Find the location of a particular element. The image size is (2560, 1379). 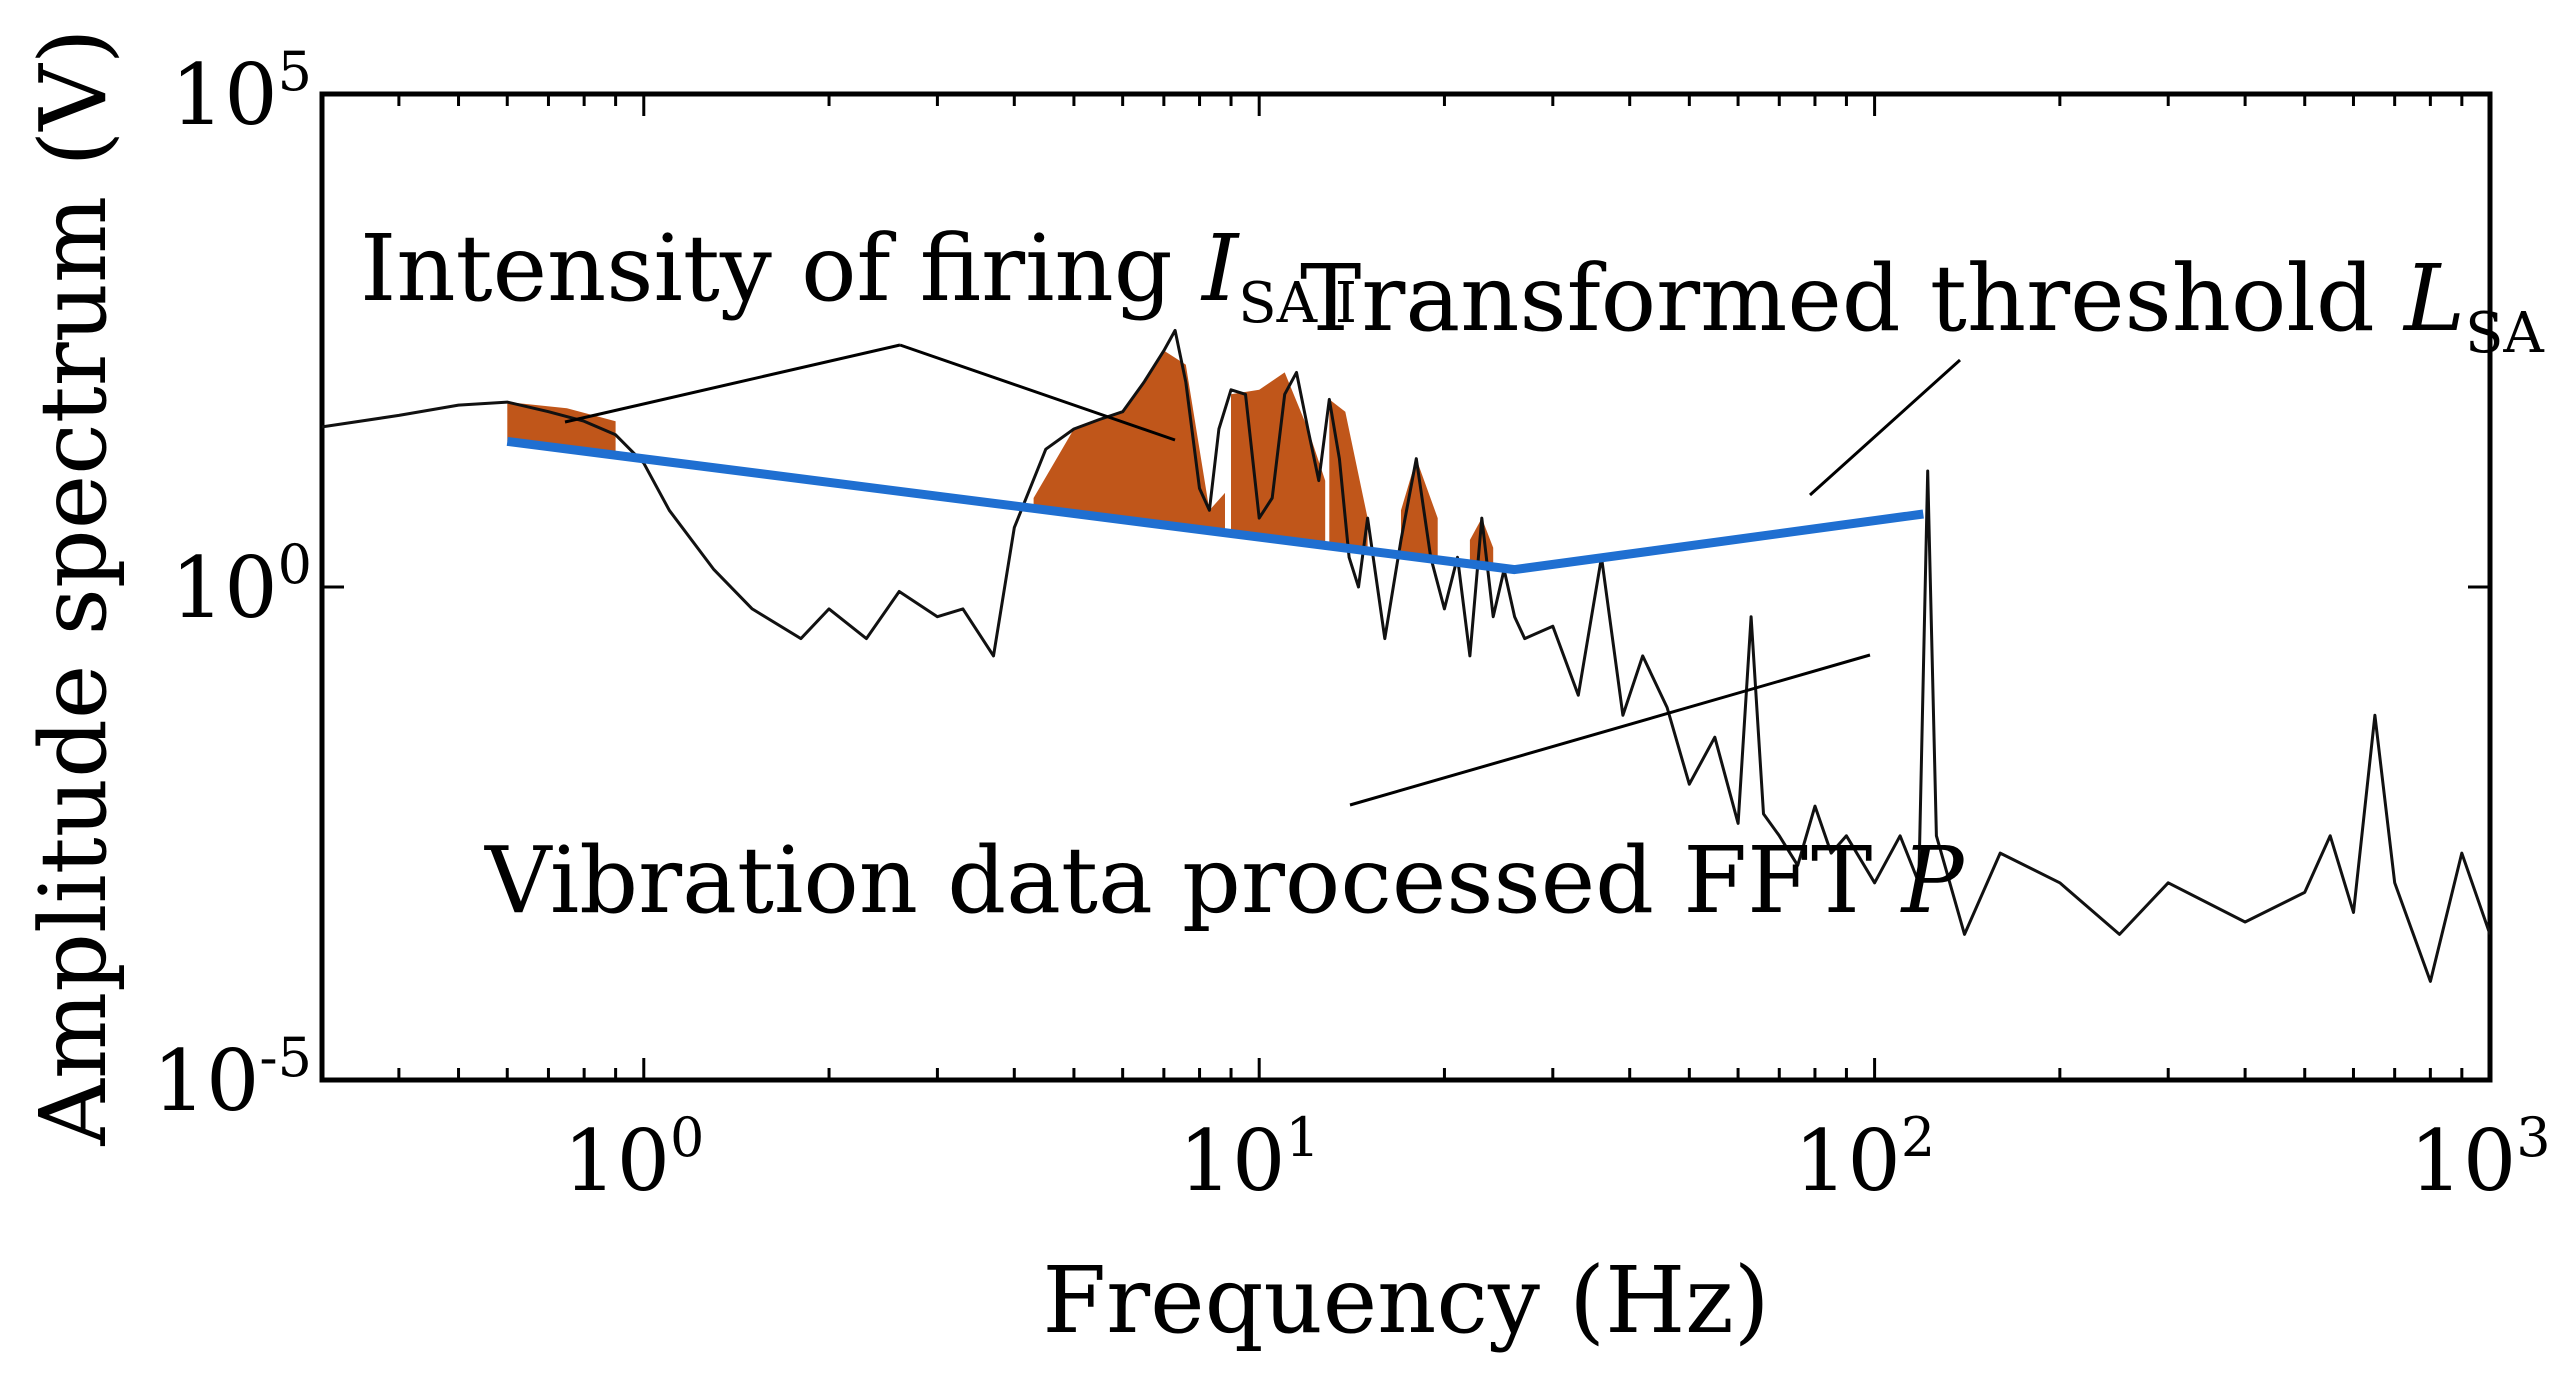

y-tick-label: 10⁵ is located at coordinates (241, 92).